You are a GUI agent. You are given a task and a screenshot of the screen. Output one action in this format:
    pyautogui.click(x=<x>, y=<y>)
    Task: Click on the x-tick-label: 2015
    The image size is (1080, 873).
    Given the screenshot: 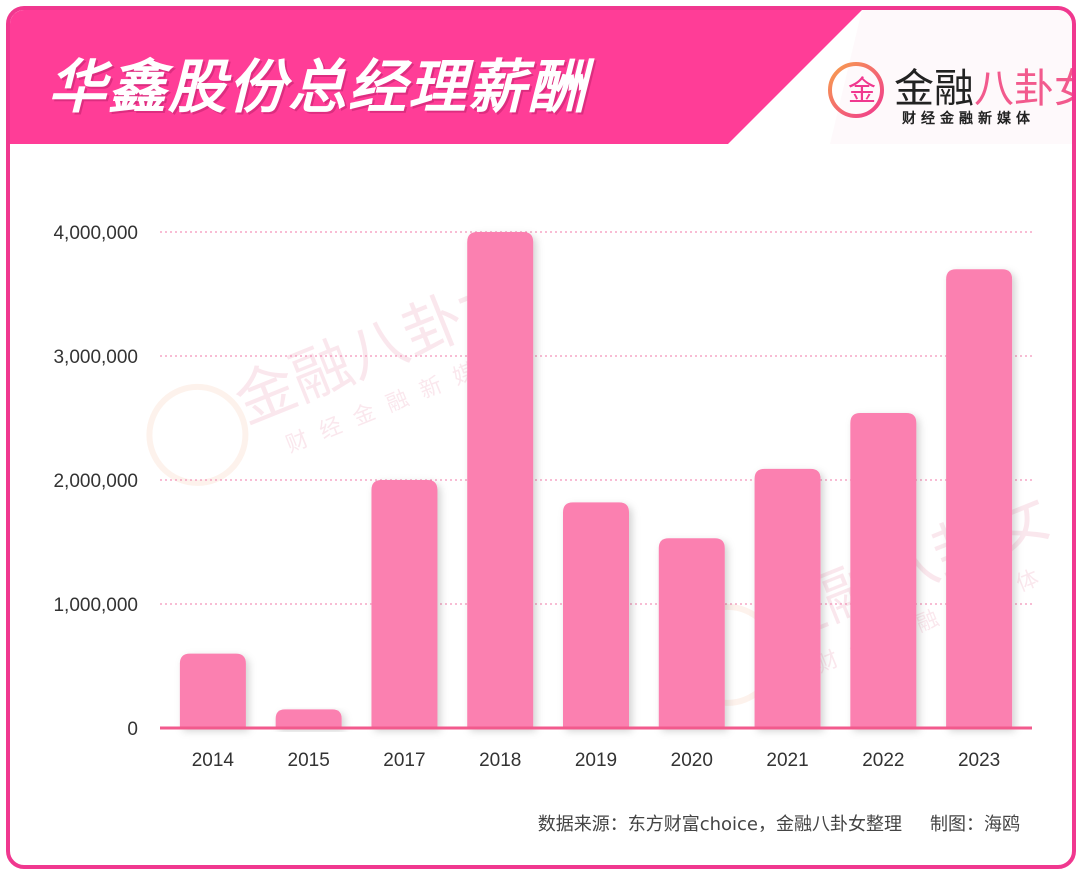 What is the action you would take?
    pyautogui.click(x=309, y=760)
    